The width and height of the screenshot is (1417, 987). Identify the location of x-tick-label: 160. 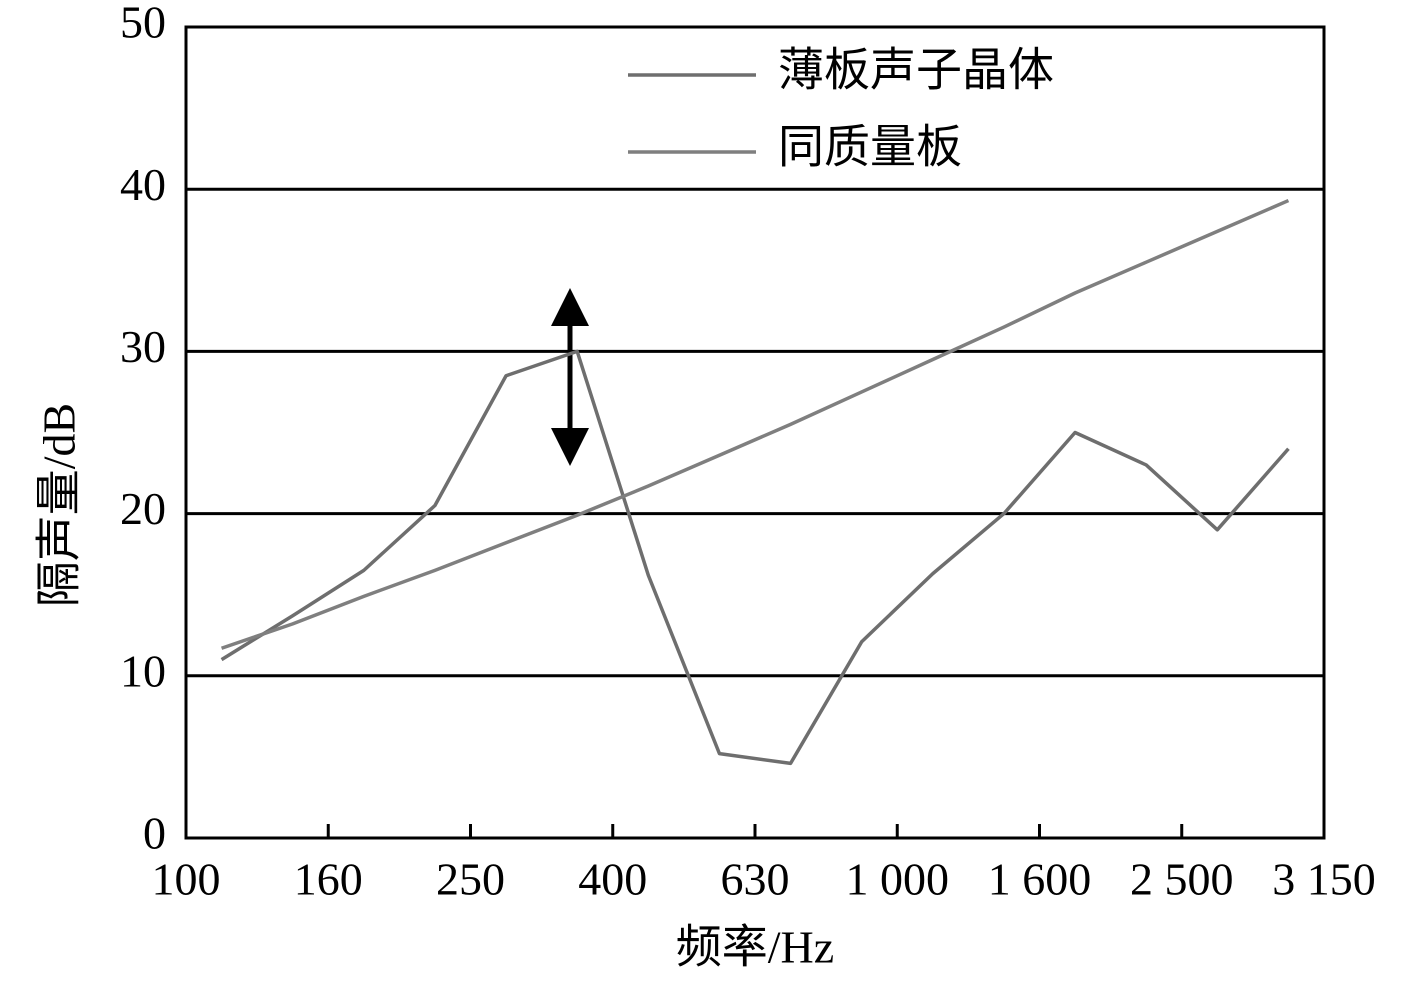
(328, 879).